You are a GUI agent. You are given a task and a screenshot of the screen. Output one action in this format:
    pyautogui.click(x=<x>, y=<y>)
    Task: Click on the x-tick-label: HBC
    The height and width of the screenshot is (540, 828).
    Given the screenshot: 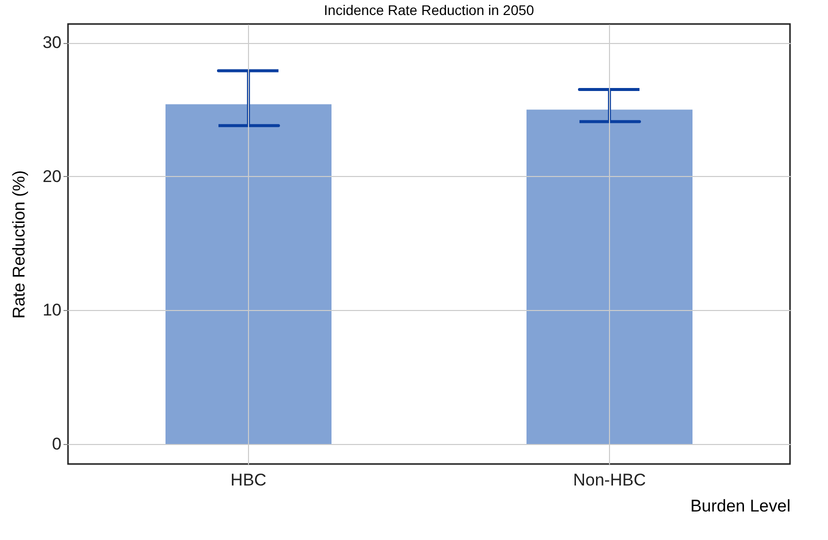 What is the action you would take?
    pyautogui.click(x=248, y=480)
    